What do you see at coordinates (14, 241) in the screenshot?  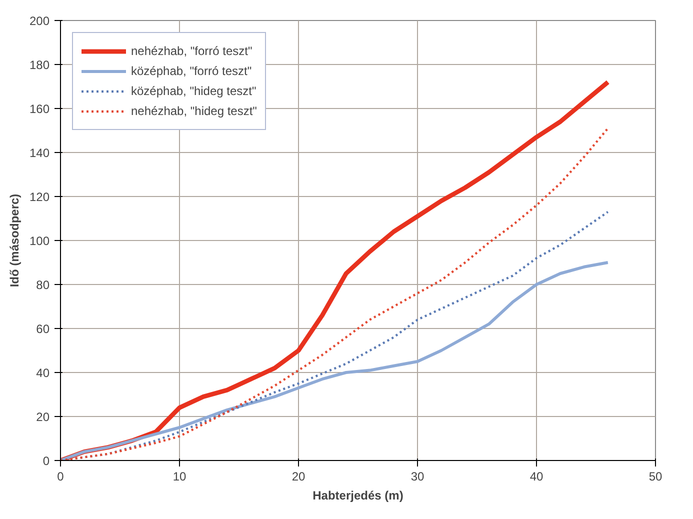 I see `y-axis-title: Idő (másodperc)` at bounding box center [14, 241].